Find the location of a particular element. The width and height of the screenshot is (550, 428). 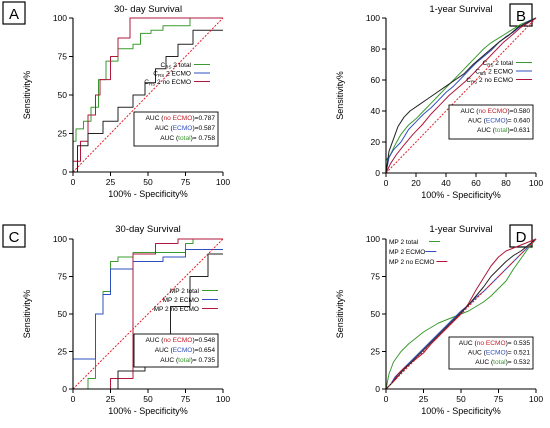

x-tick-label: 80 is located at coordinates (506, 183).